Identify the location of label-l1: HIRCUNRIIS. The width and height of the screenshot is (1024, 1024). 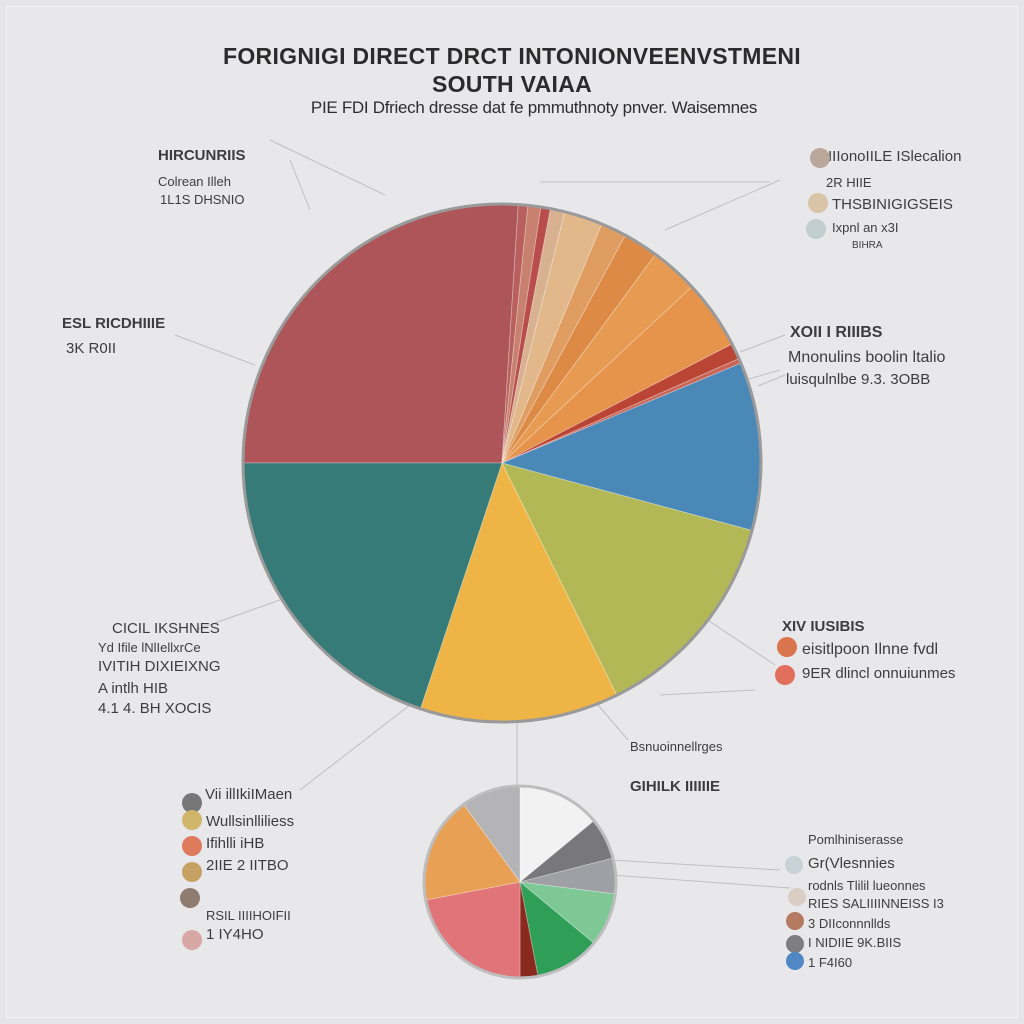
(202, 155).